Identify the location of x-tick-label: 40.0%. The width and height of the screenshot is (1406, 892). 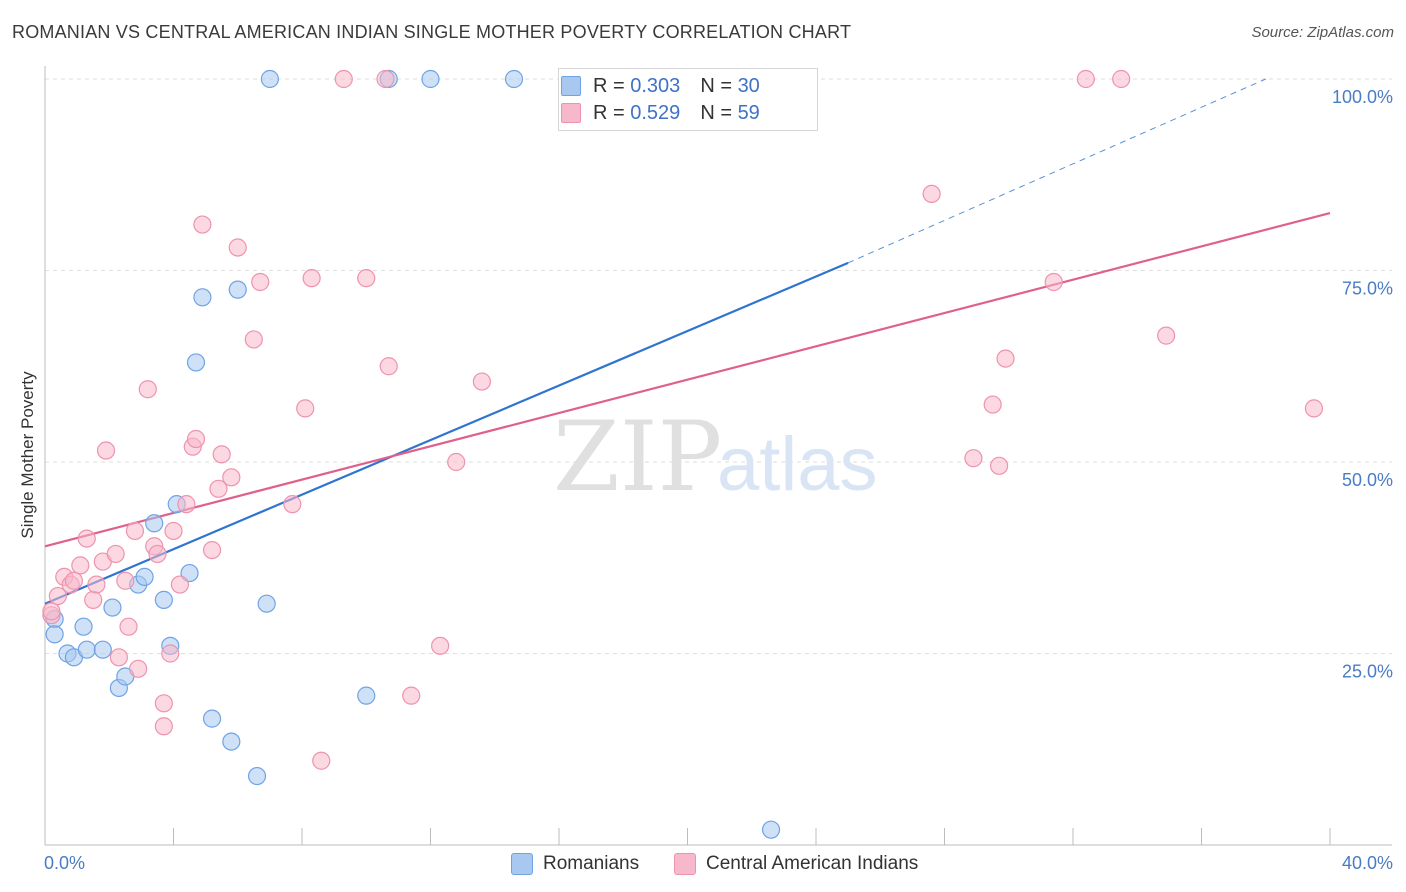
(1367, 863).